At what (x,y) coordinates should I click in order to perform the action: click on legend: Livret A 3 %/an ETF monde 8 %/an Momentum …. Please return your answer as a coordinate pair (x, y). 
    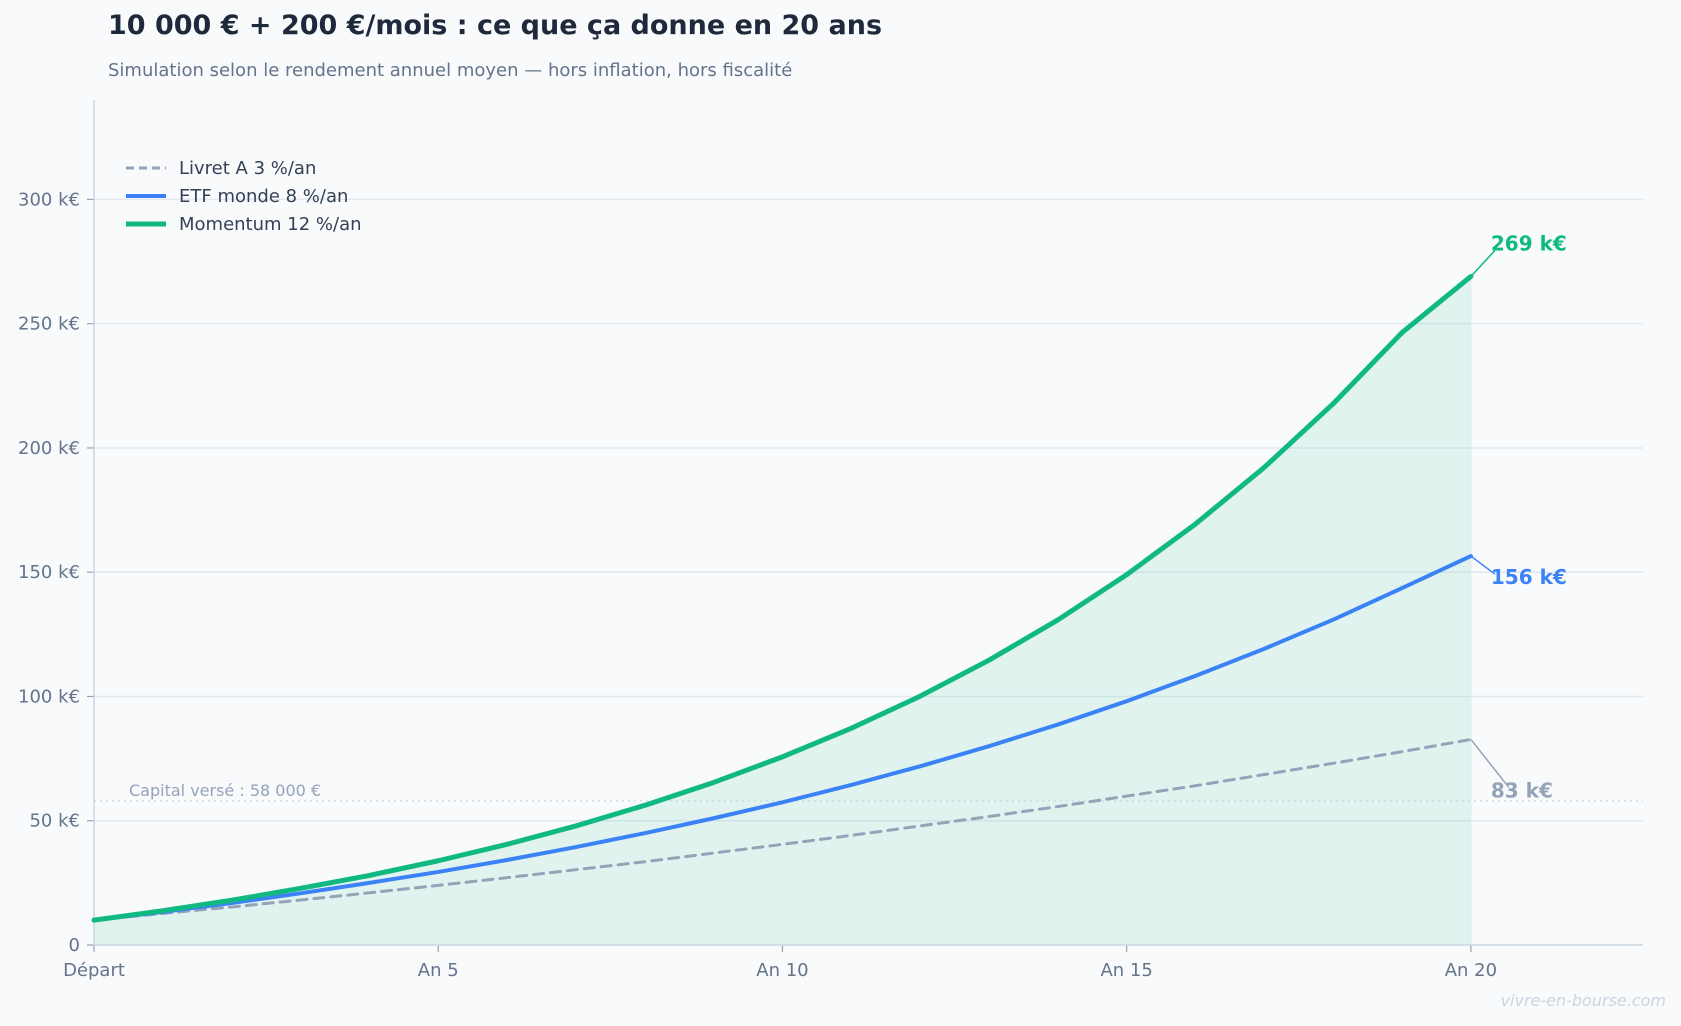
    Looking at the image, I should click on (244, 196).